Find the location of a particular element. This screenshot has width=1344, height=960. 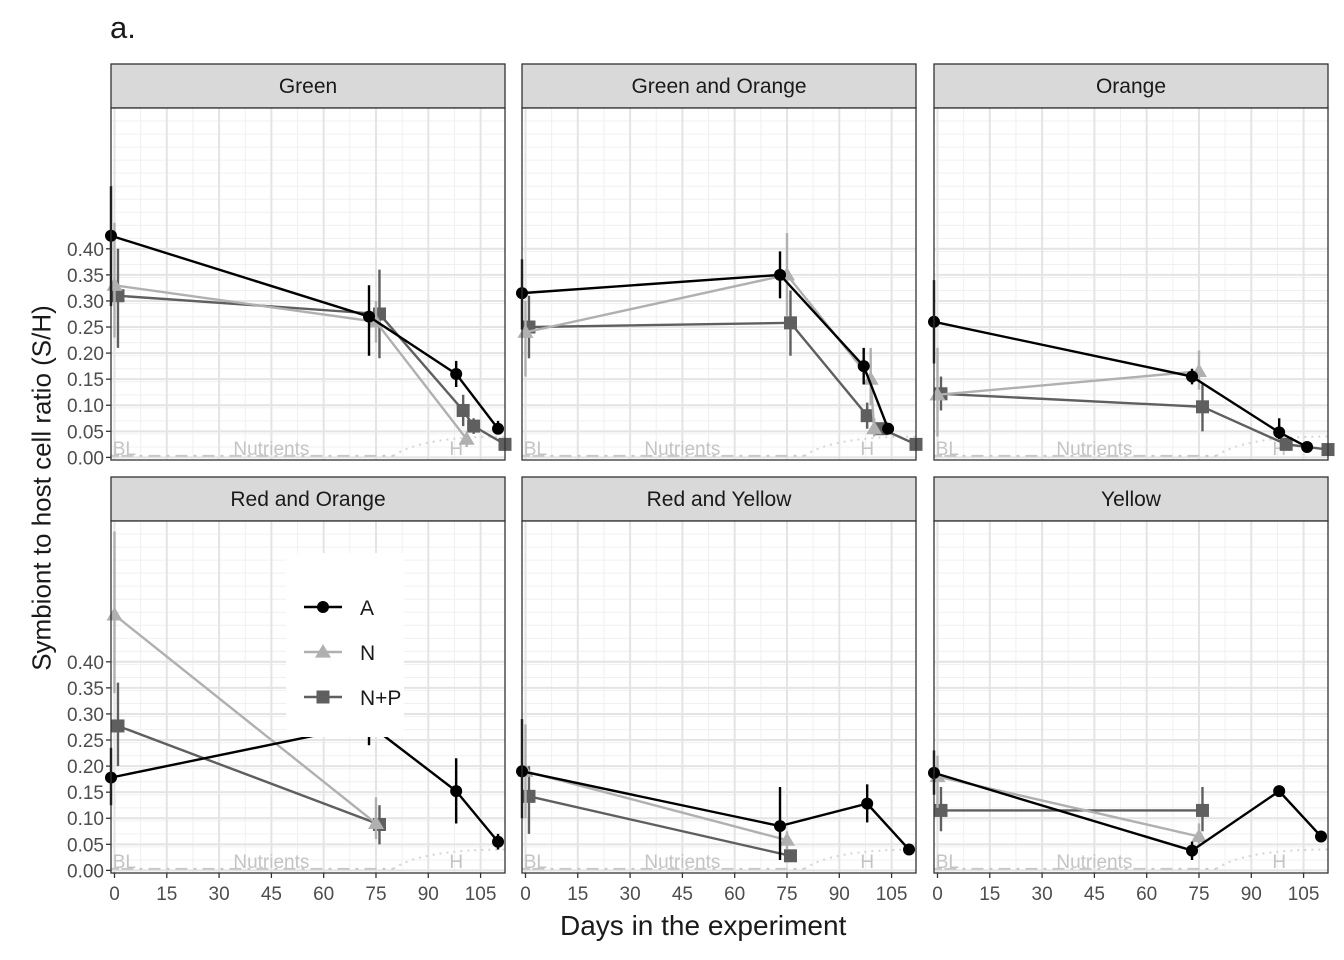

legend-entry: A is located at coordinates (339, 608).